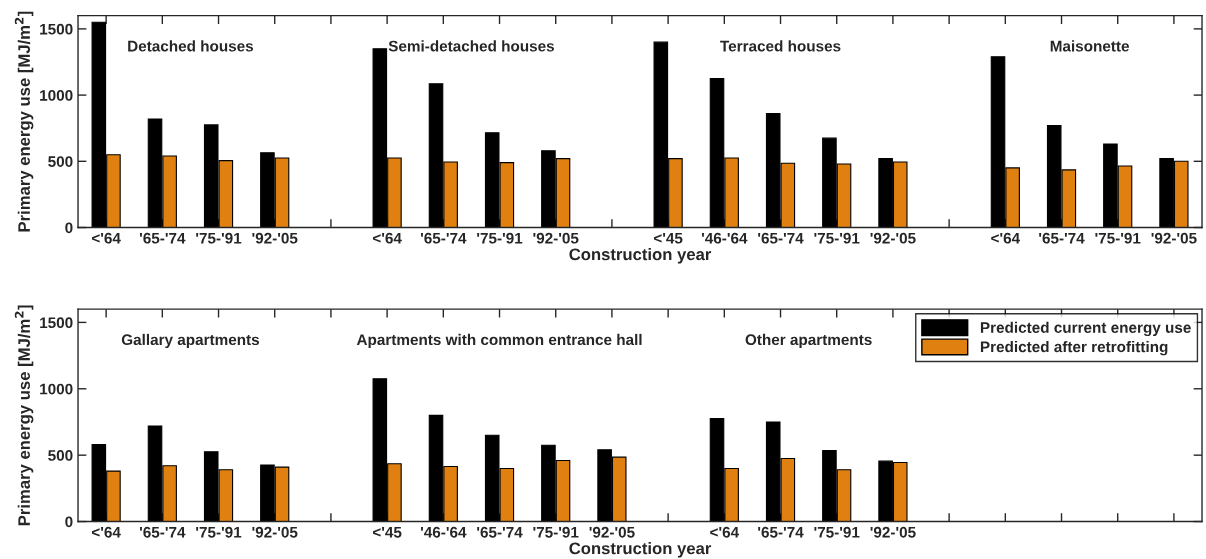 The height and width of the screenshot is (559, 1206). What do you see at coordinates (191, 46) in the screenshot?
I see `annotation: Detached houses` at bounding box center [191, 46].